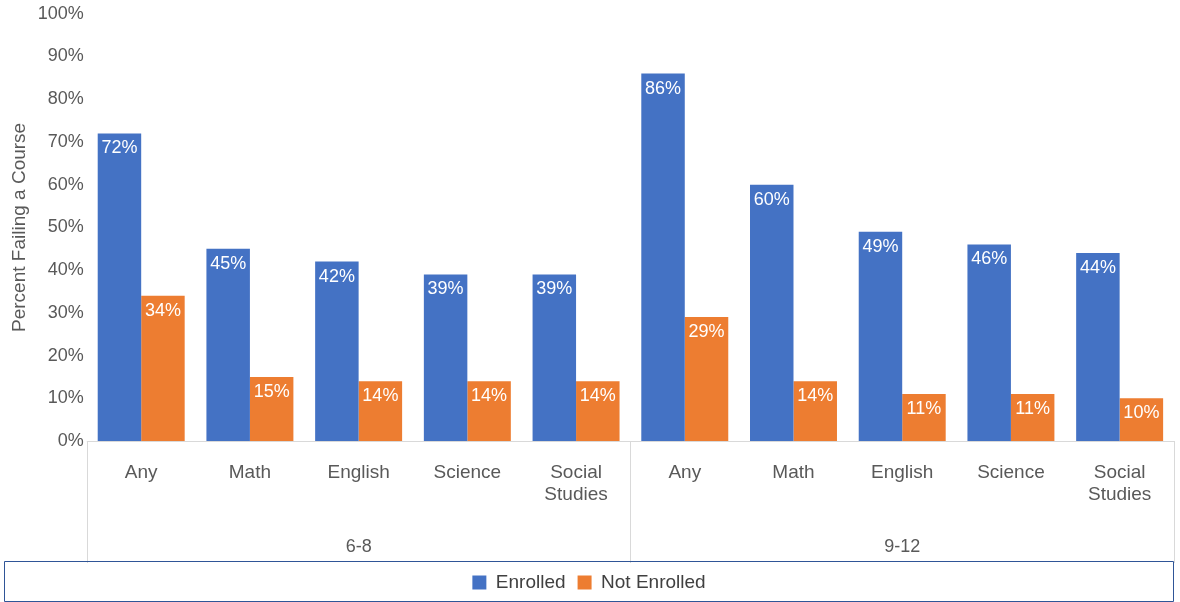  What do you see at coordinates (65, 397) in the screenshot?
I see `y-tick-label: 10%` at bounding box center [65, 397].